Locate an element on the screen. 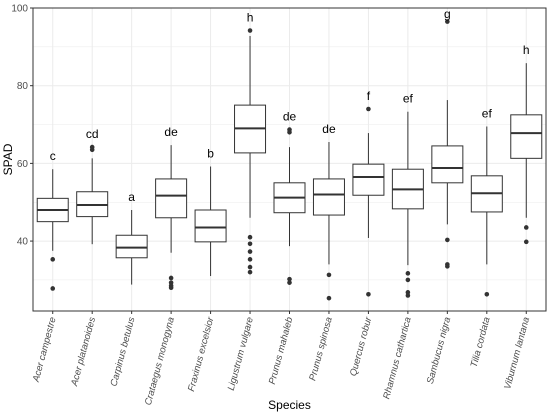 The height and width of the screenshot is (415, 550). box-acer-platanoides is located at coordinates (92, 194).